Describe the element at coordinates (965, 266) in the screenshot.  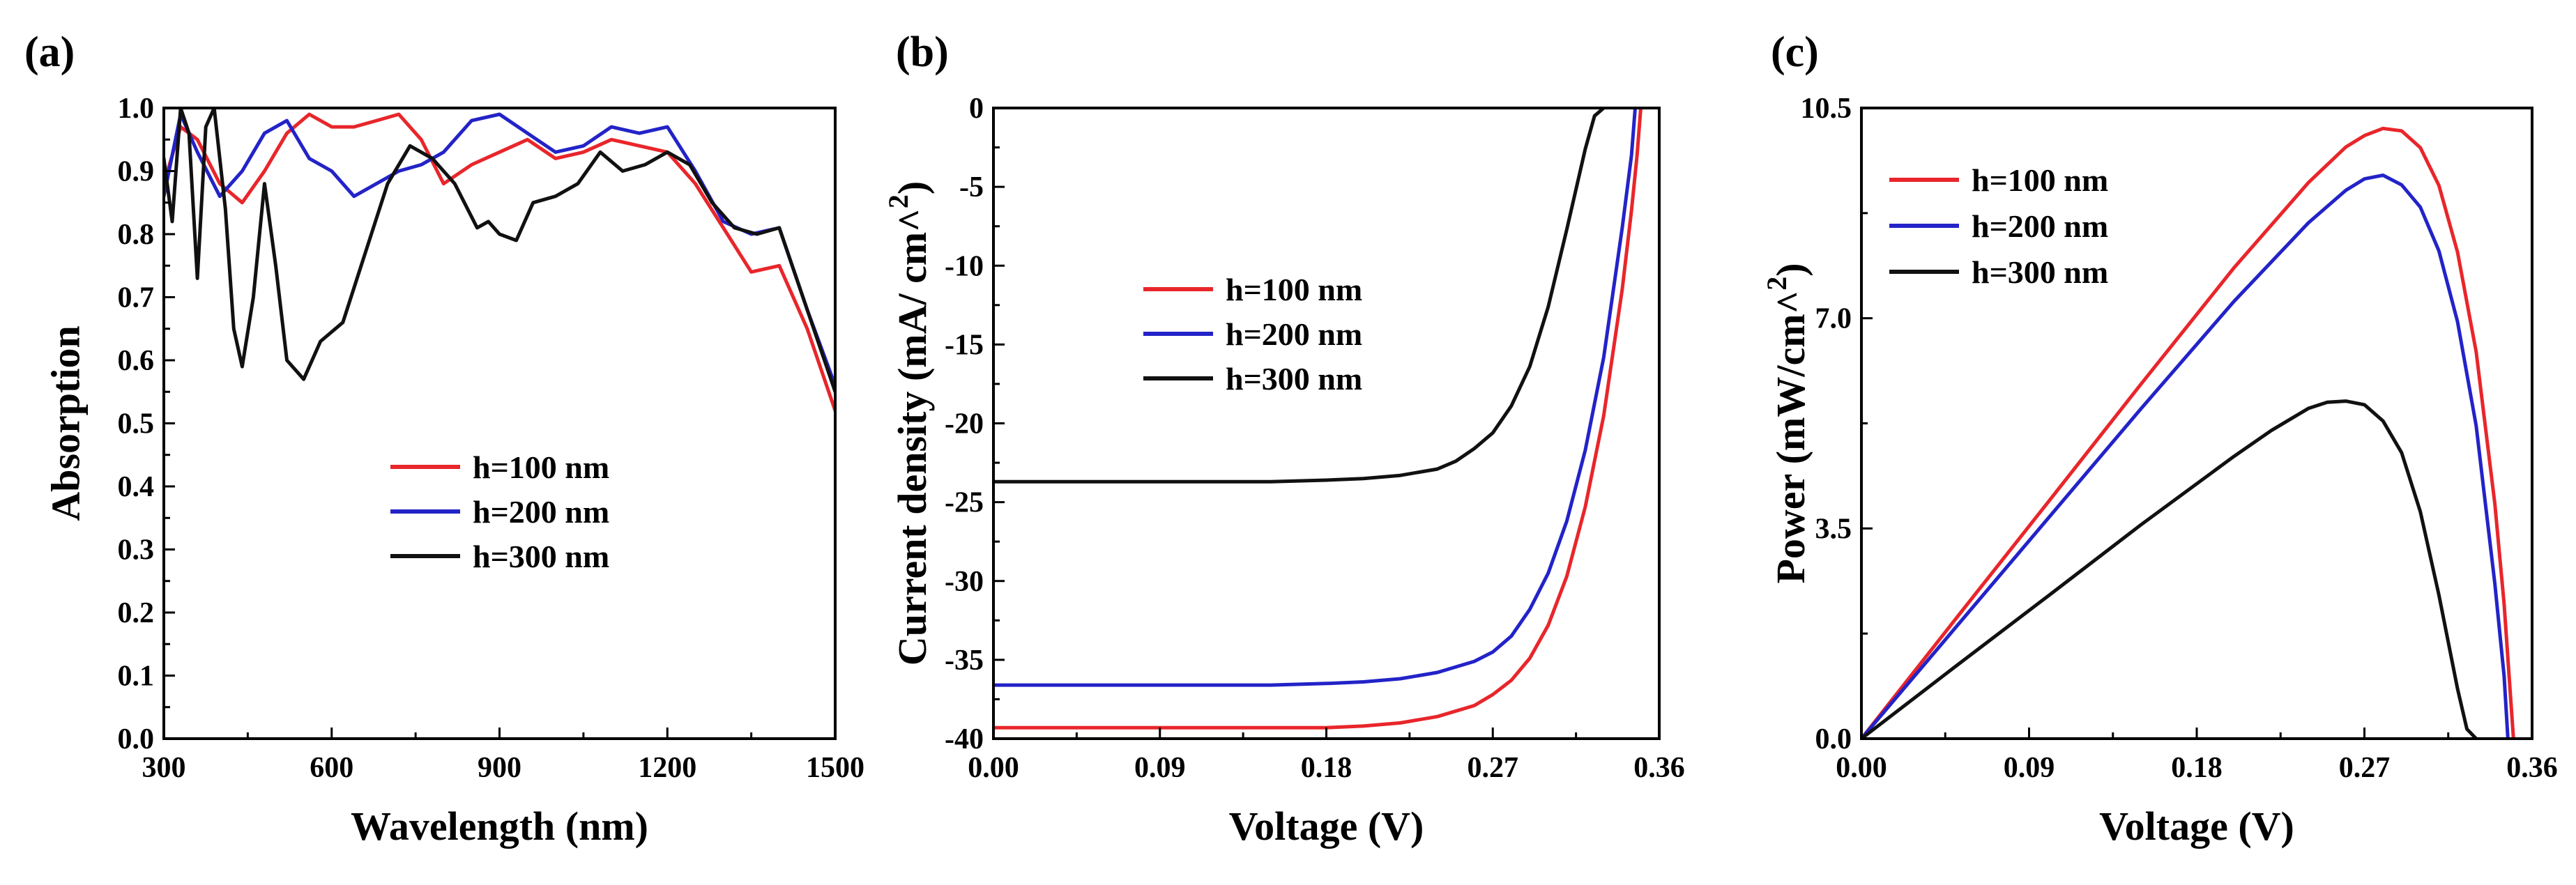
I see `y-tick-label: -10` at that location.